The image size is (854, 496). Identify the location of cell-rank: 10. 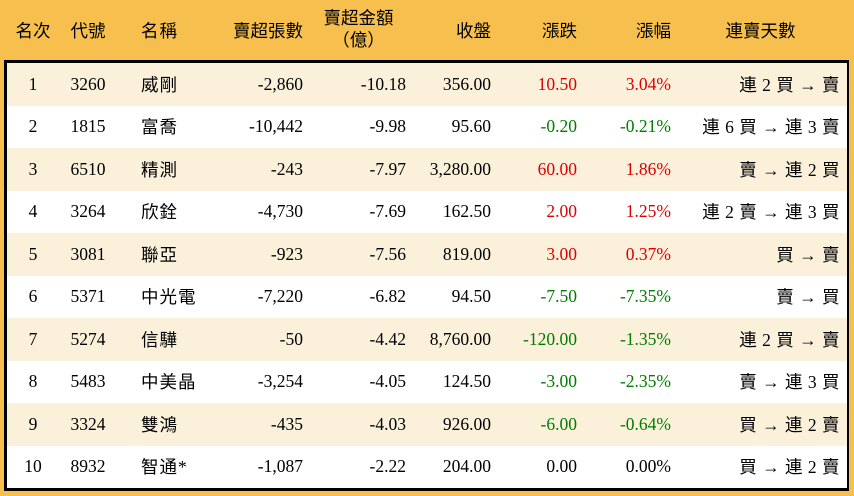
(33, 466).